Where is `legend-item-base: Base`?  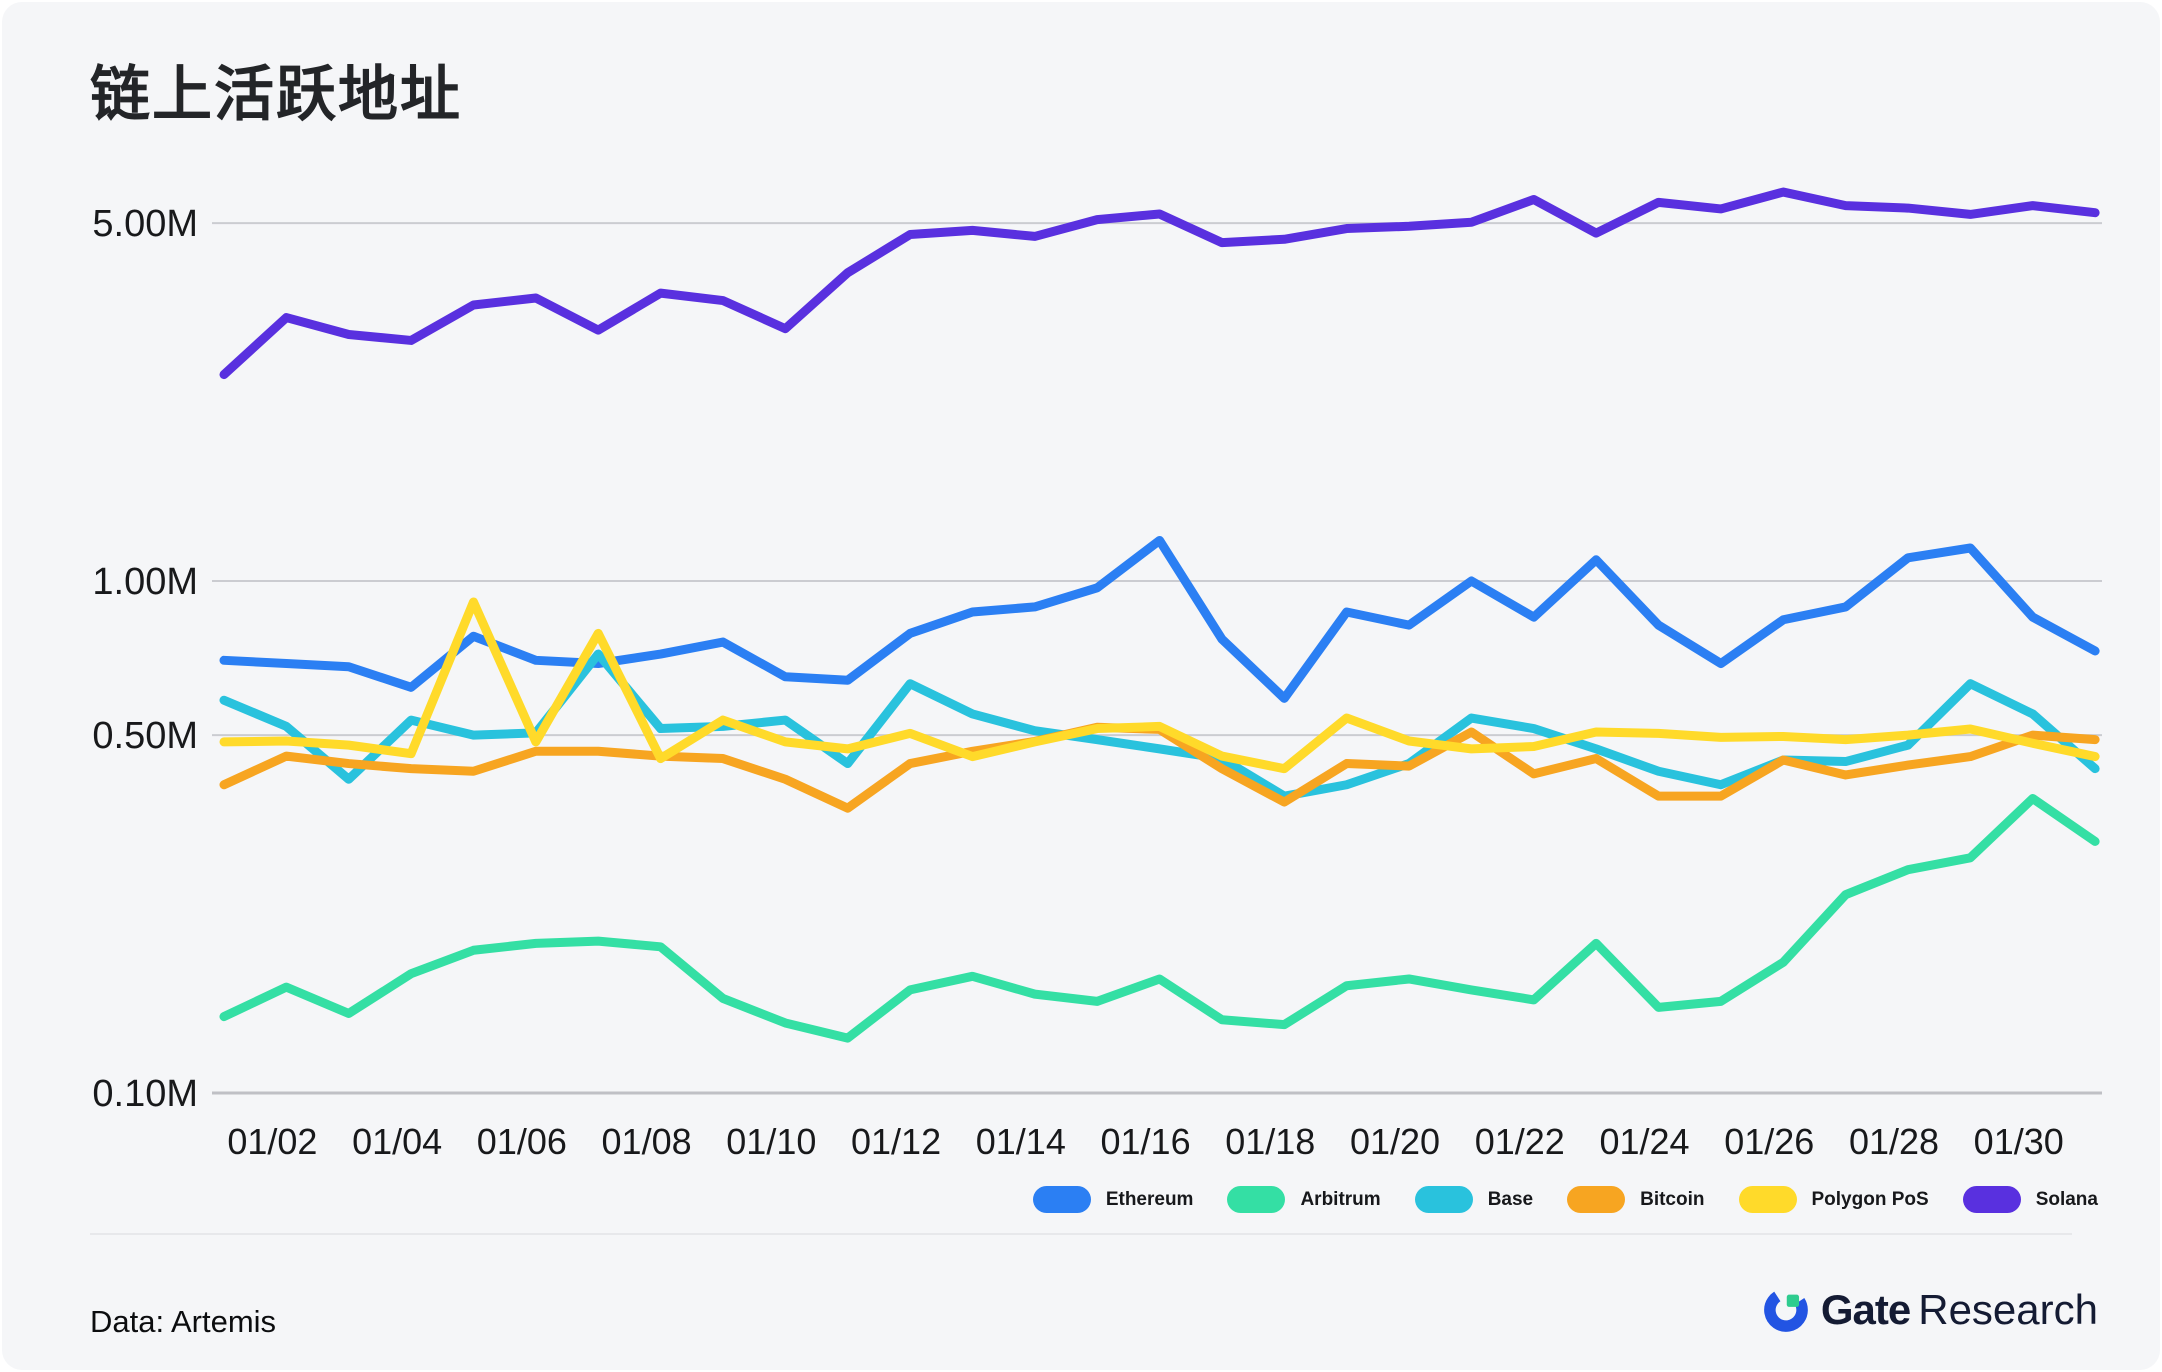
legend-item-base: Base is located at coordinates (1474, 1199).